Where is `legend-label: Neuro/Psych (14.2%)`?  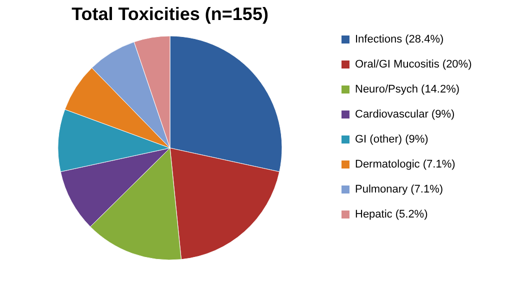
legend-label: Neuro/Psych (14.2%) is located at coordinates (407, 90).